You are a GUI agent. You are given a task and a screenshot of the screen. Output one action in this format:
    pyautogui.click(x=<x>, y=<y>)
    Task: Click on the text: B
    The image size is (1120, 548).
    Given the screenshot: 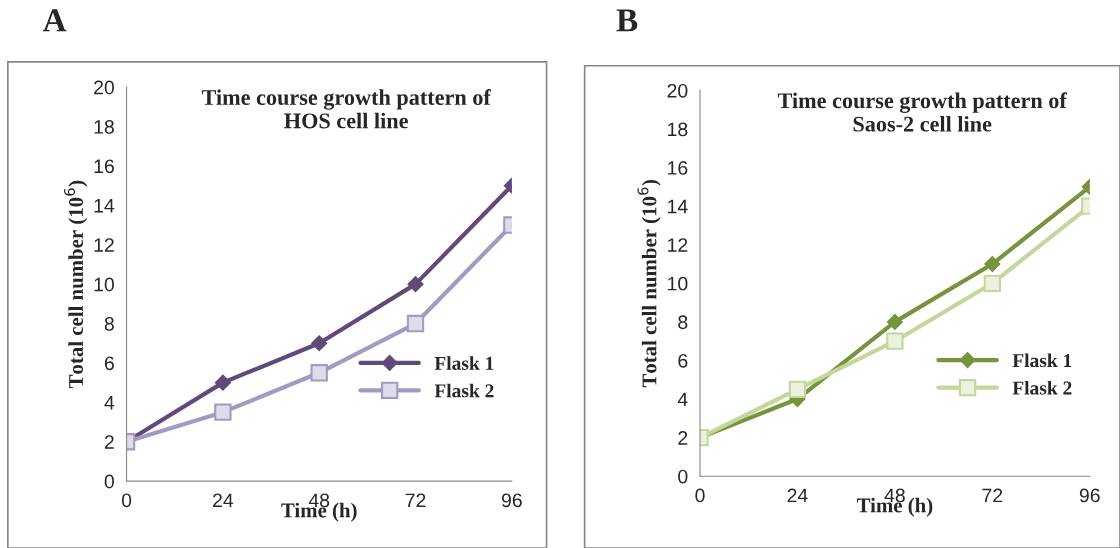 What is the action you would take?
    pyautogui.click(x=627, y=20)
    